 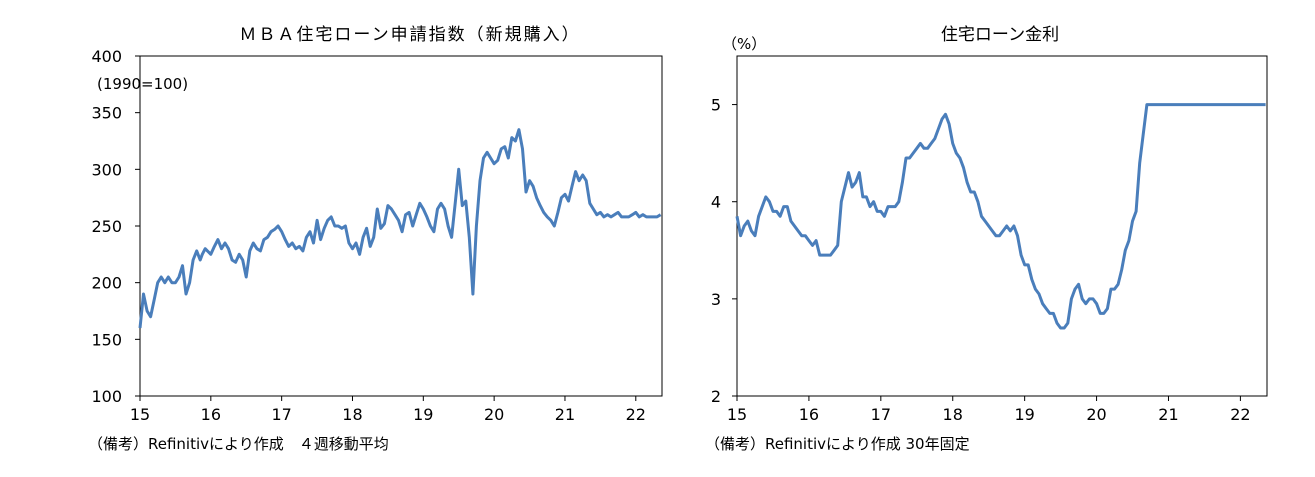 What do you see at coordinates (388, 410) in the screenshot?
I see `mba-x-axis: 15 16 17 18 19 20 21 22` at bounding box center [388, 410].